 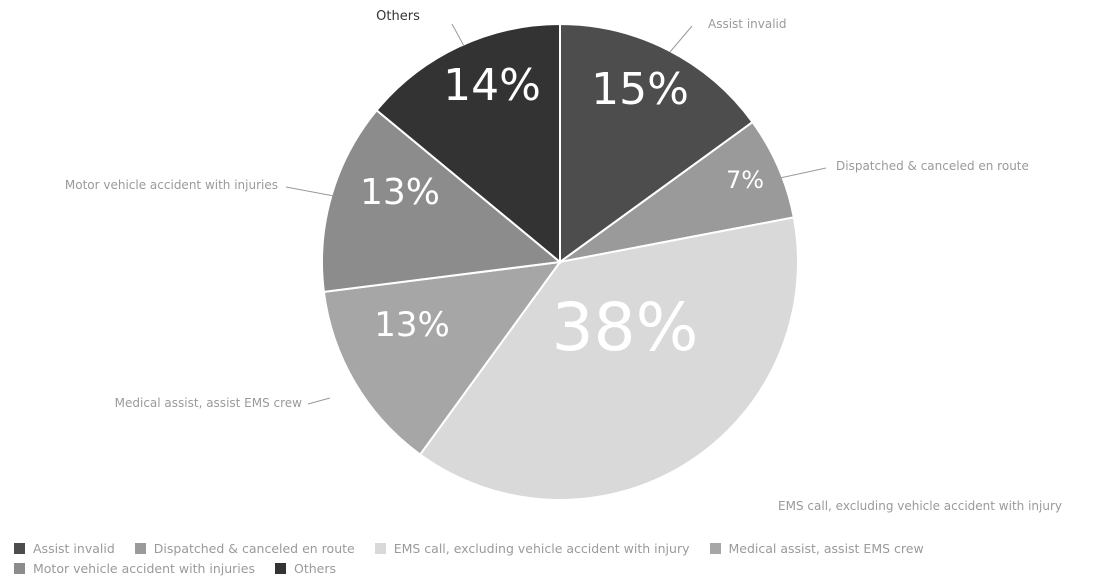 I want to click on legend-label: Motor vehicle accident with injuries, so click(x=144, y=568).